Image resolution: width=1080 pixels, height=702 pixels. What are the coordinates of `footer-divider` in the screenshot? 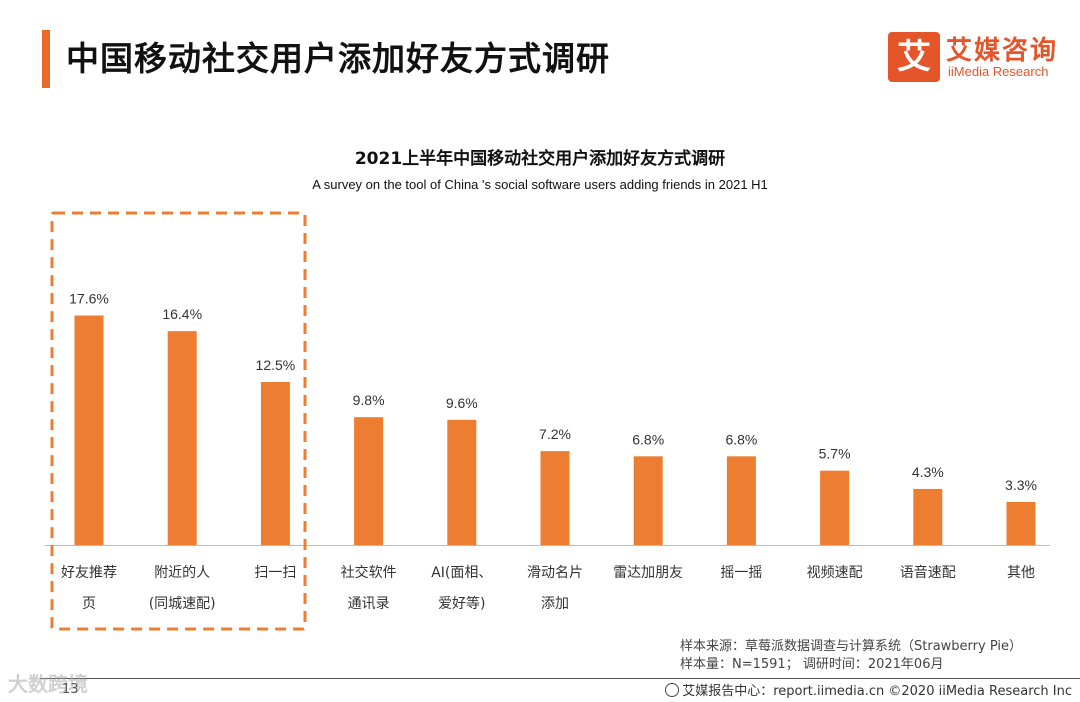 It's located at (560, 678).